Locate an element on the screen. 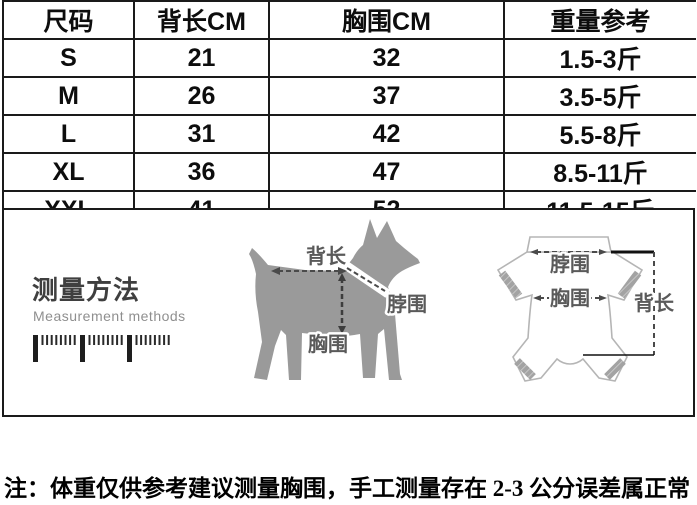 This screenshot has width=697, height=505. arrow-down is located at coordinates (342, 330).